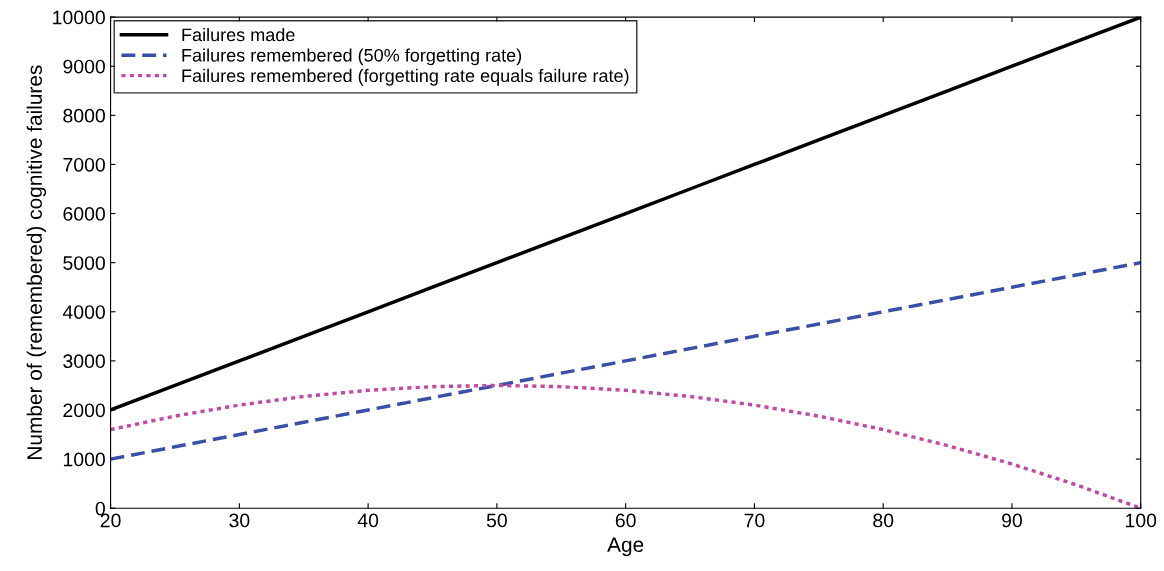  What do you see at coordinates (83, 312) in the screenshot?
I see `y-tick-label: 4000` at bounding box center [83, 312].